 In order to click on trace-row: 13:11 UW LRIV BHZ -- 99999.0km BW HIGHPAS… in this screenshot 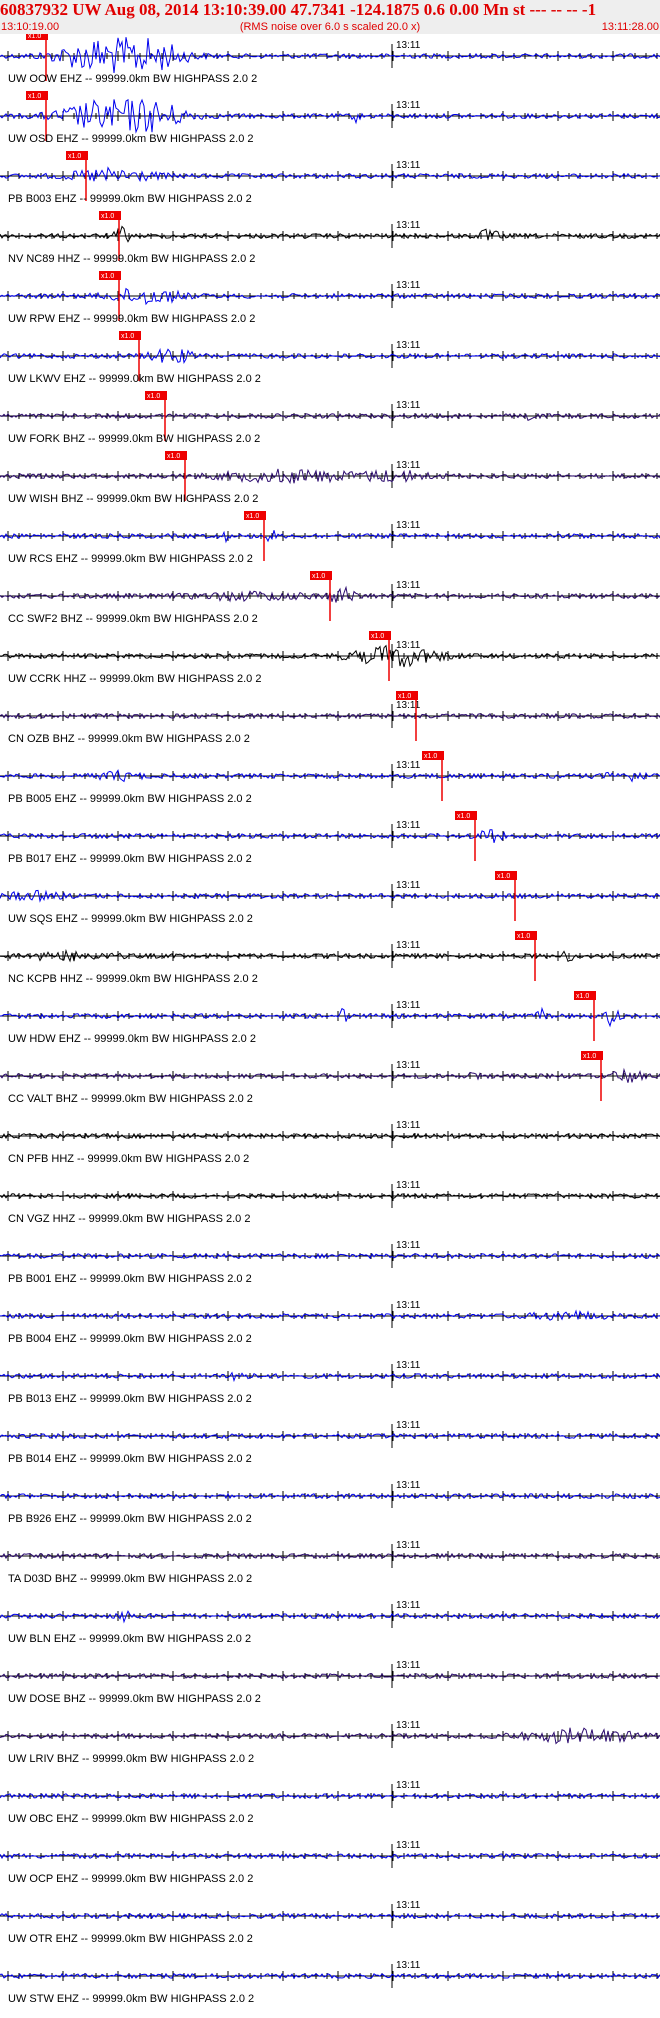, I will do `click(330, 1742)`.